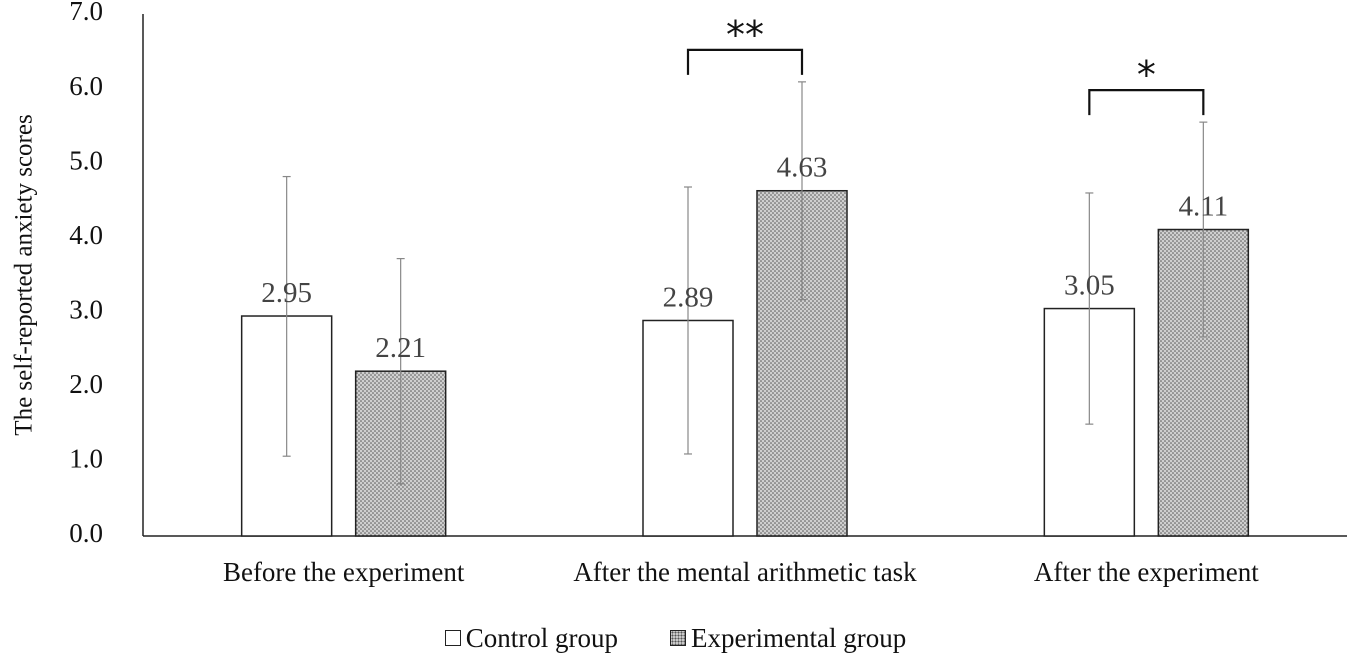 The height and width of the screenshot is (661, 1351). I want to click on y-tick-label: 5.0, so click(86, 160).